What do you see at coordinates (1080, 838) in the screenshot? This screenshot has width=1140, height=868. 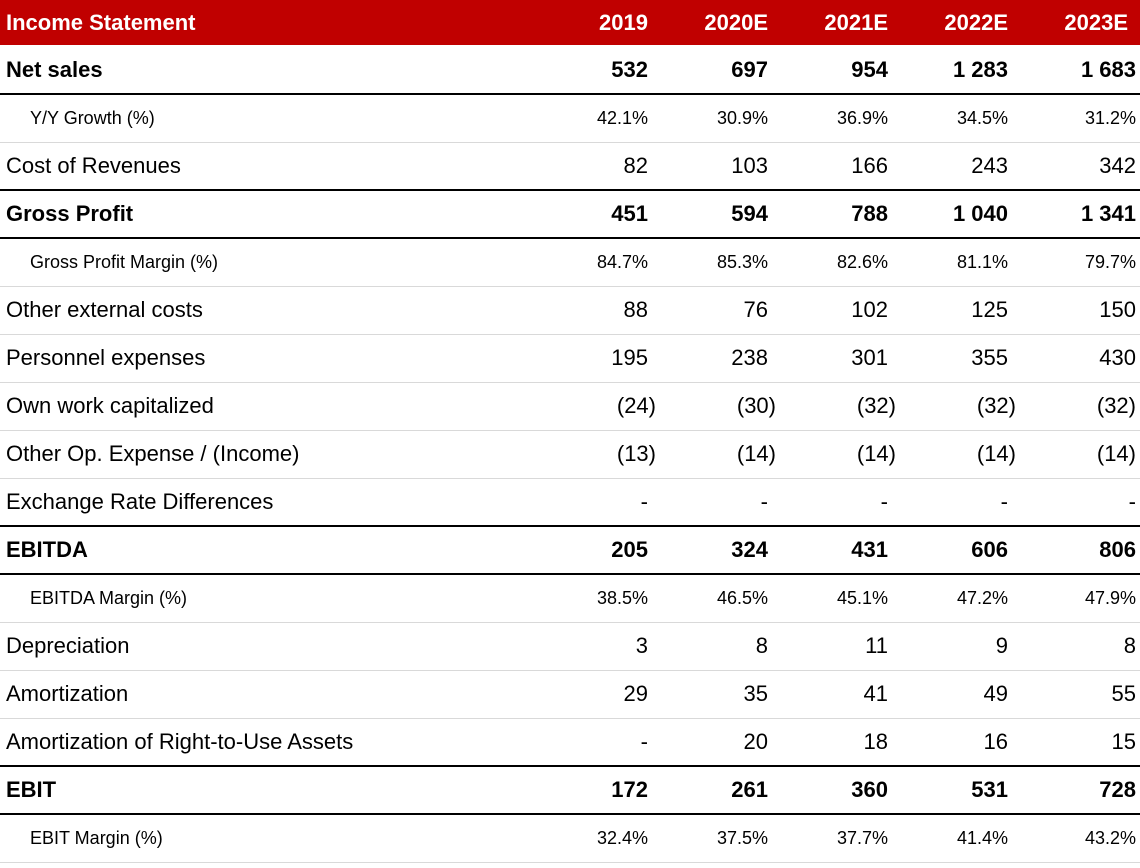 I see `cell-value: 43.2%` at bounding box center [1080, 838].